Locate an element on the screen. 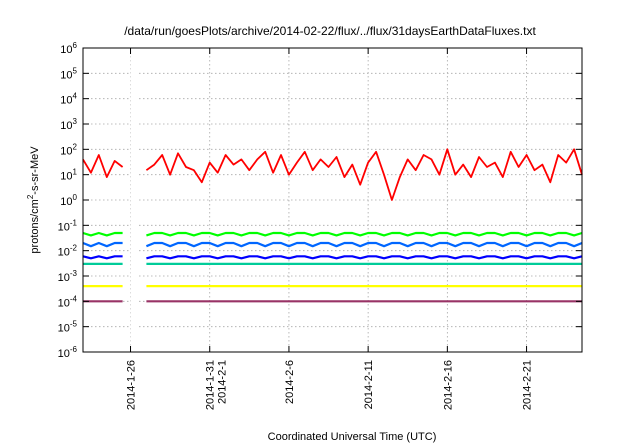 The height and width of the screenshot is (448, 640). x-tick-label: 2014-2-1 is located at coordinates (223, 382).